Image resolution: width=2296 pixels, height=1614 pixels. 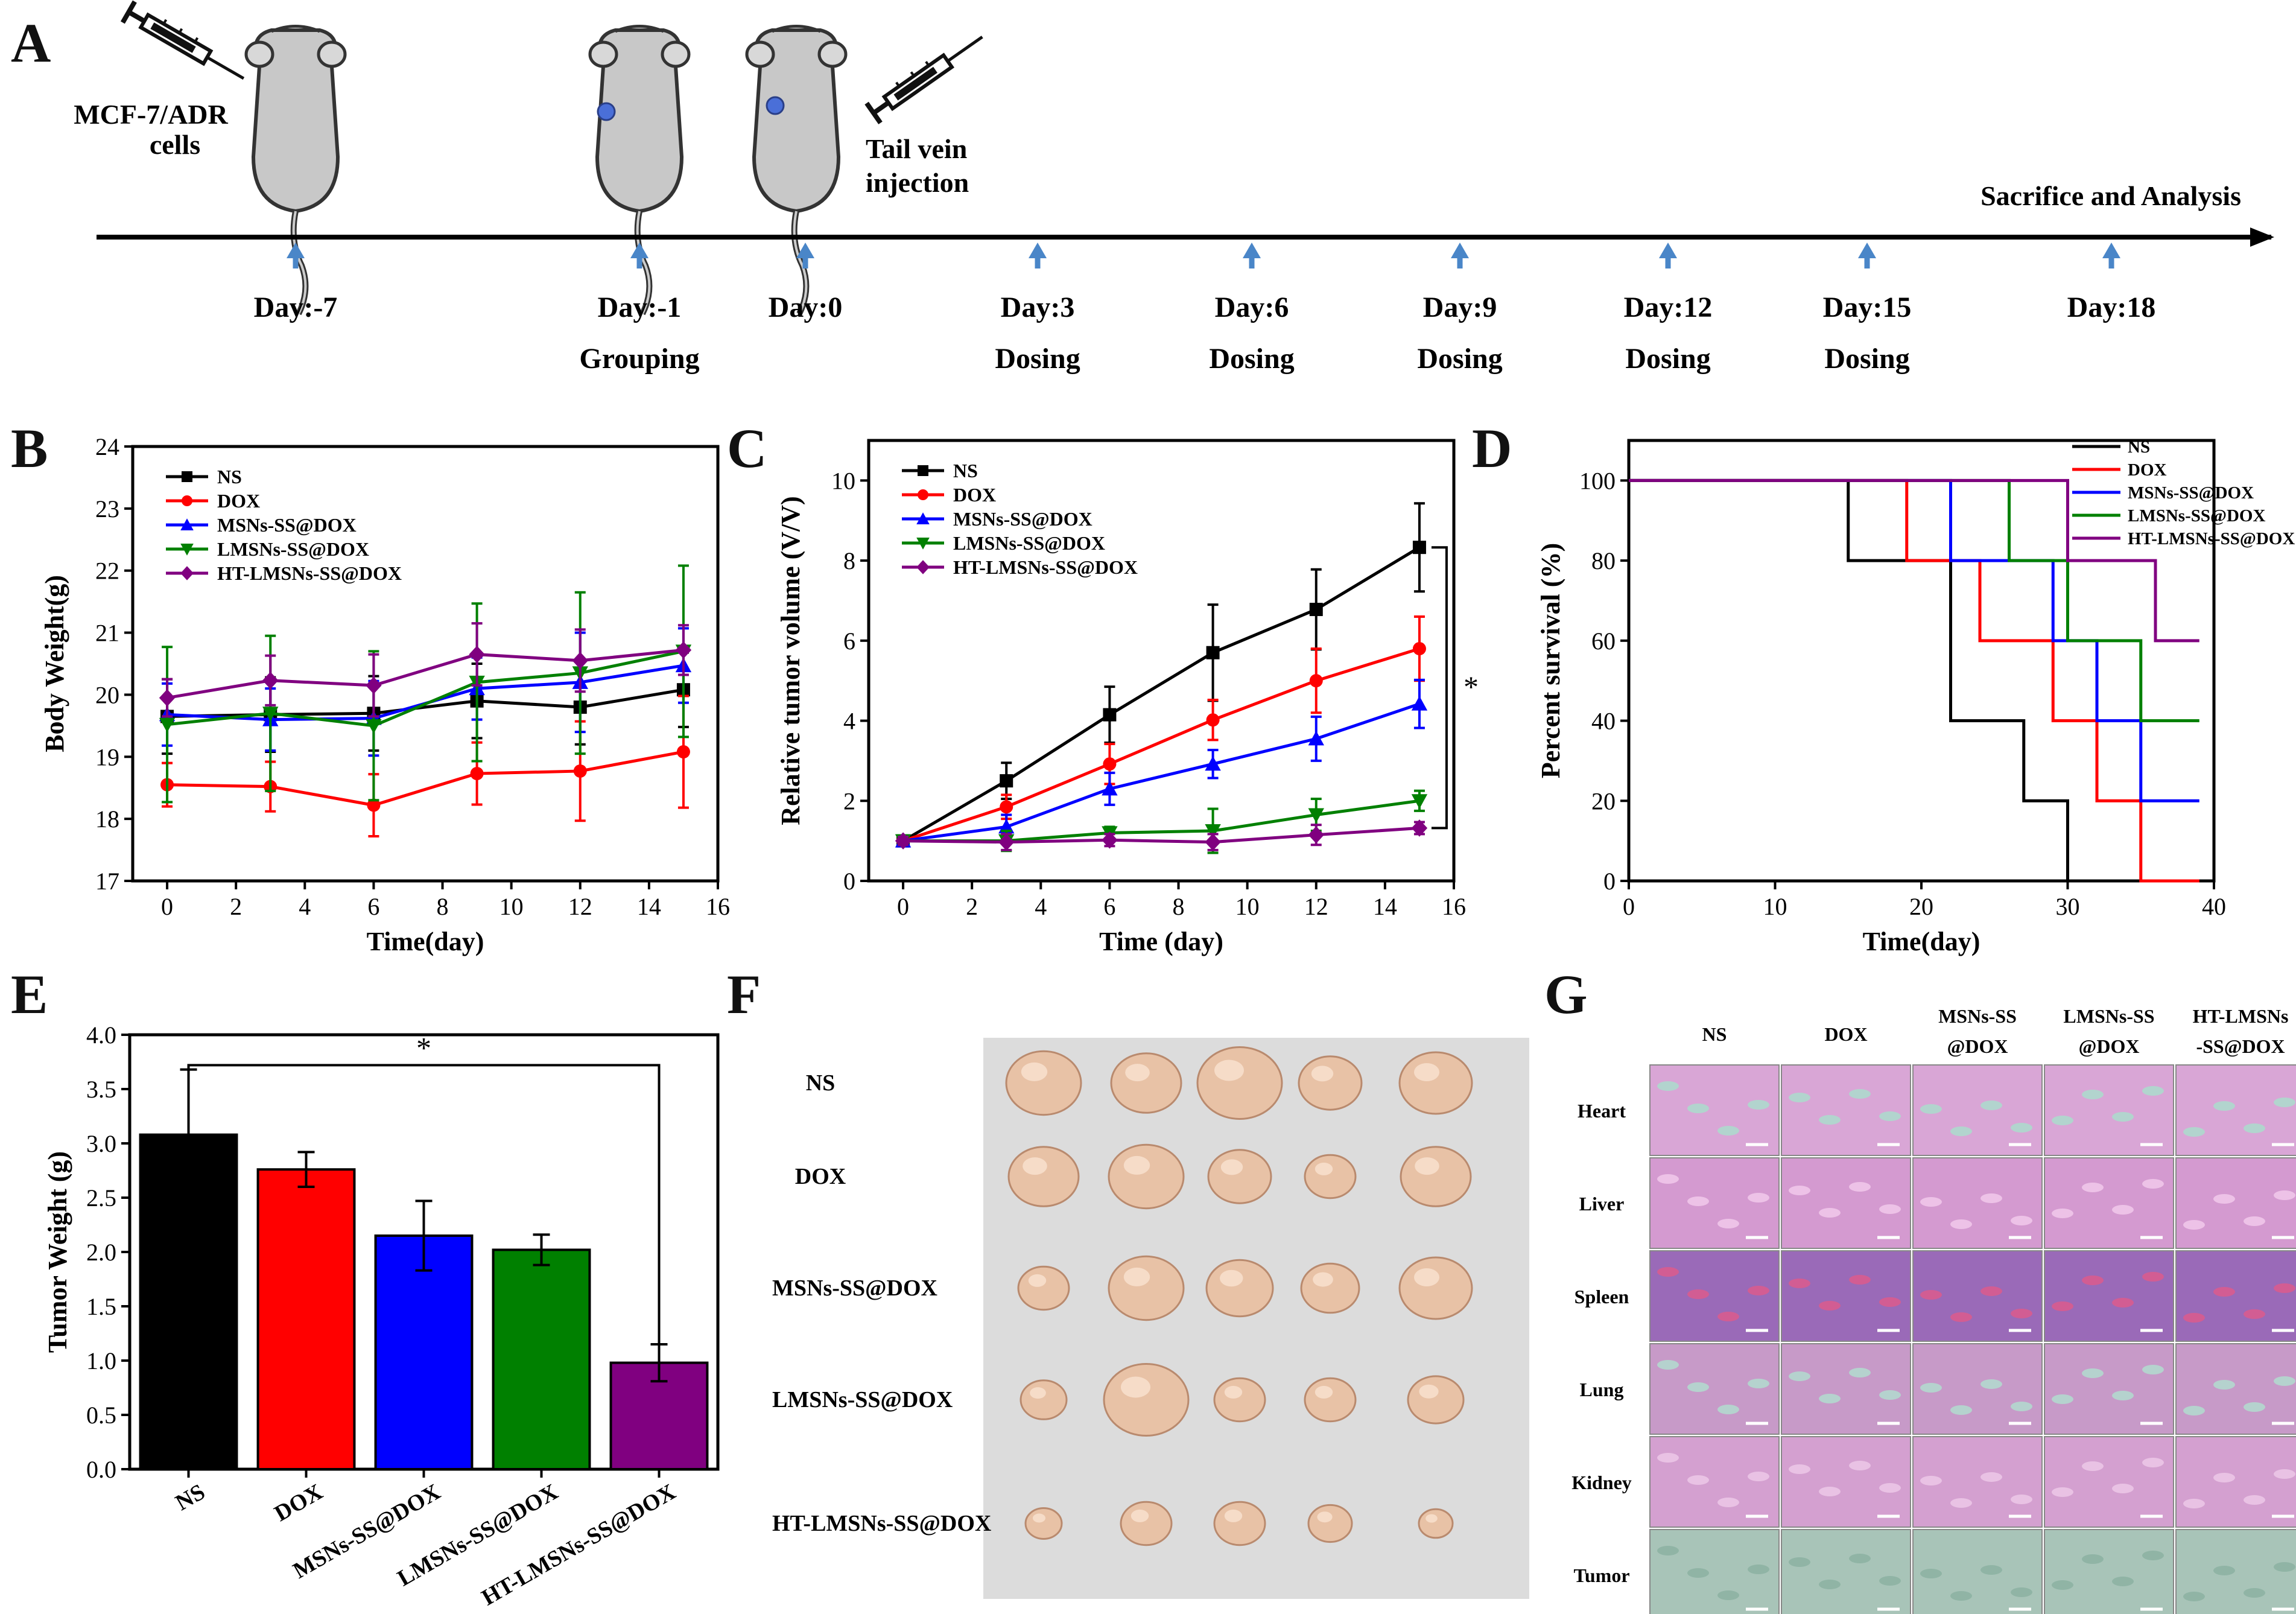 What do you see at coordinates (849, 801) in the screenshot?
I see `y-tick-label: 2` at bounding box center [849, 801].